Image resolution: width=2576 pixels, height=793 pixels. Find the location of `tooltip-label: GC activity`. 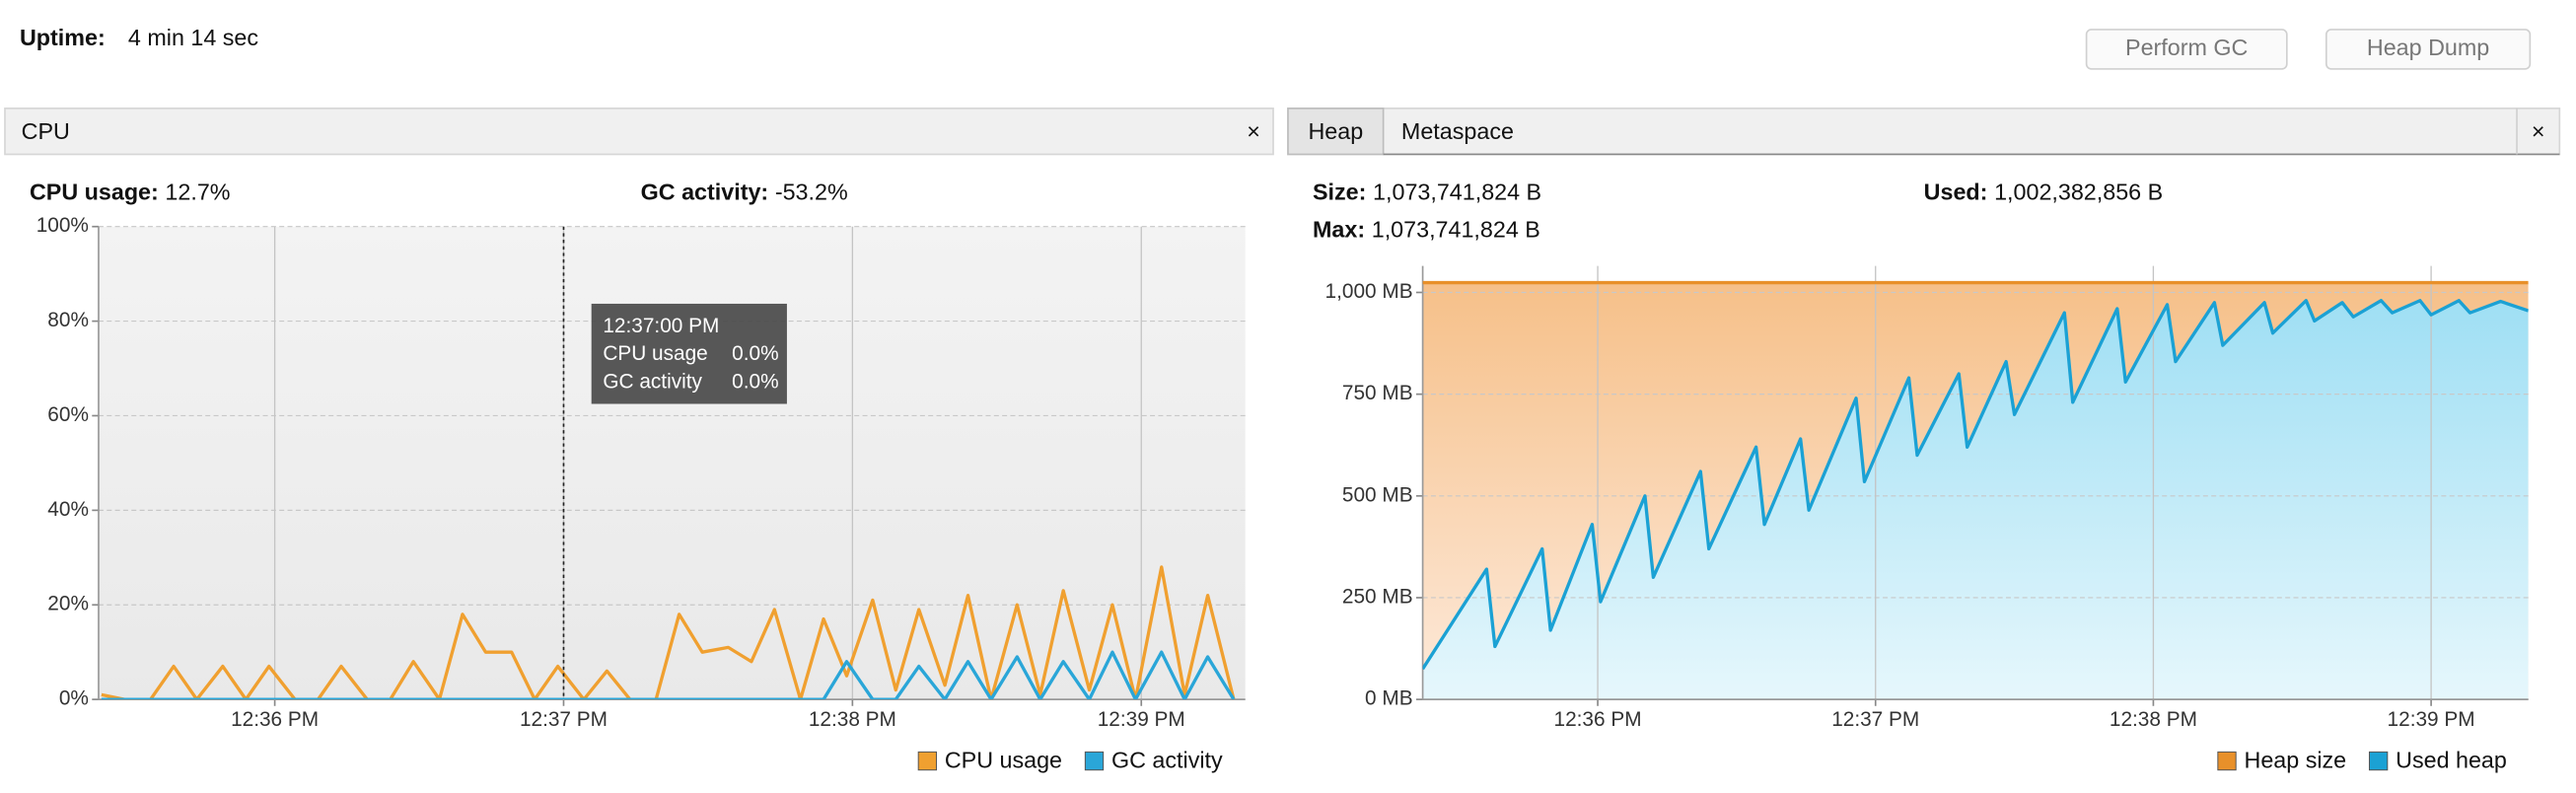

tooltip-label: GC activity is located at coordinates (653, 381).